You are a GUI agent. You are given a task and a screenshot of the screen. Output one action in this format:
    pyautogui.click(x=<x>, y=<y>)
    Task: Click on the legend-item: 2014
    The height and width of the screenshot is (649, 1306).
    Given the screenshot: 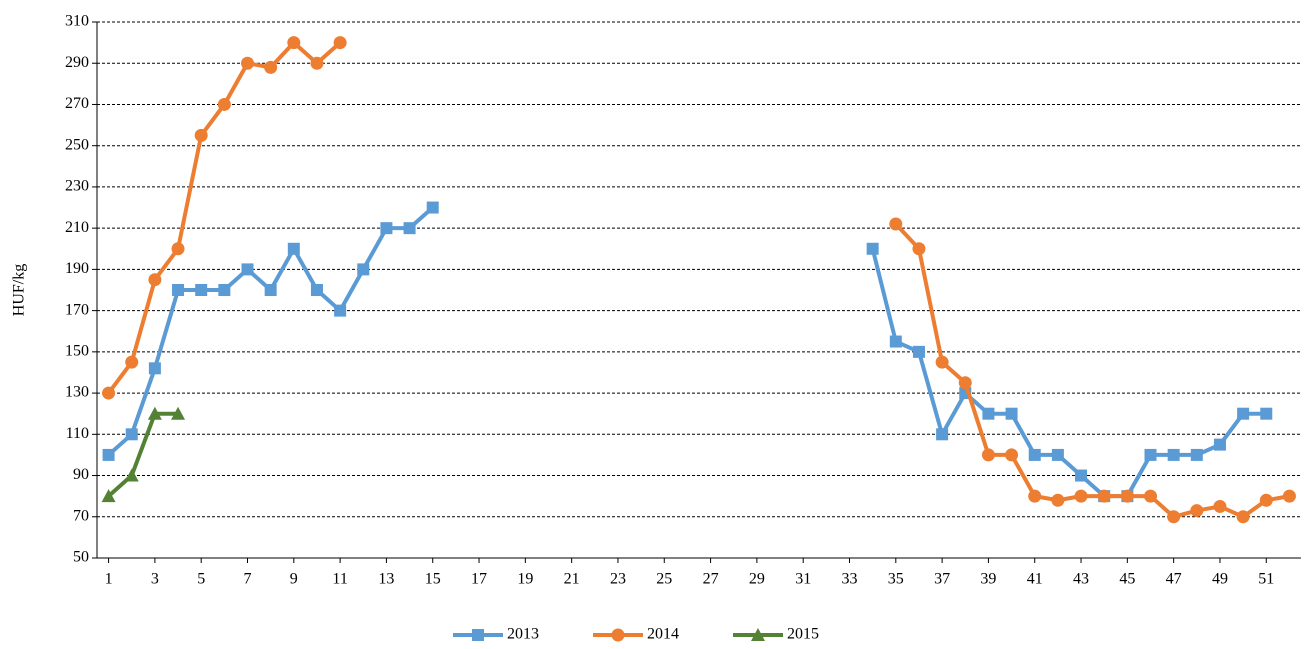 What is the action you would take?
    pyautogui.click(x=636, y=634)
    